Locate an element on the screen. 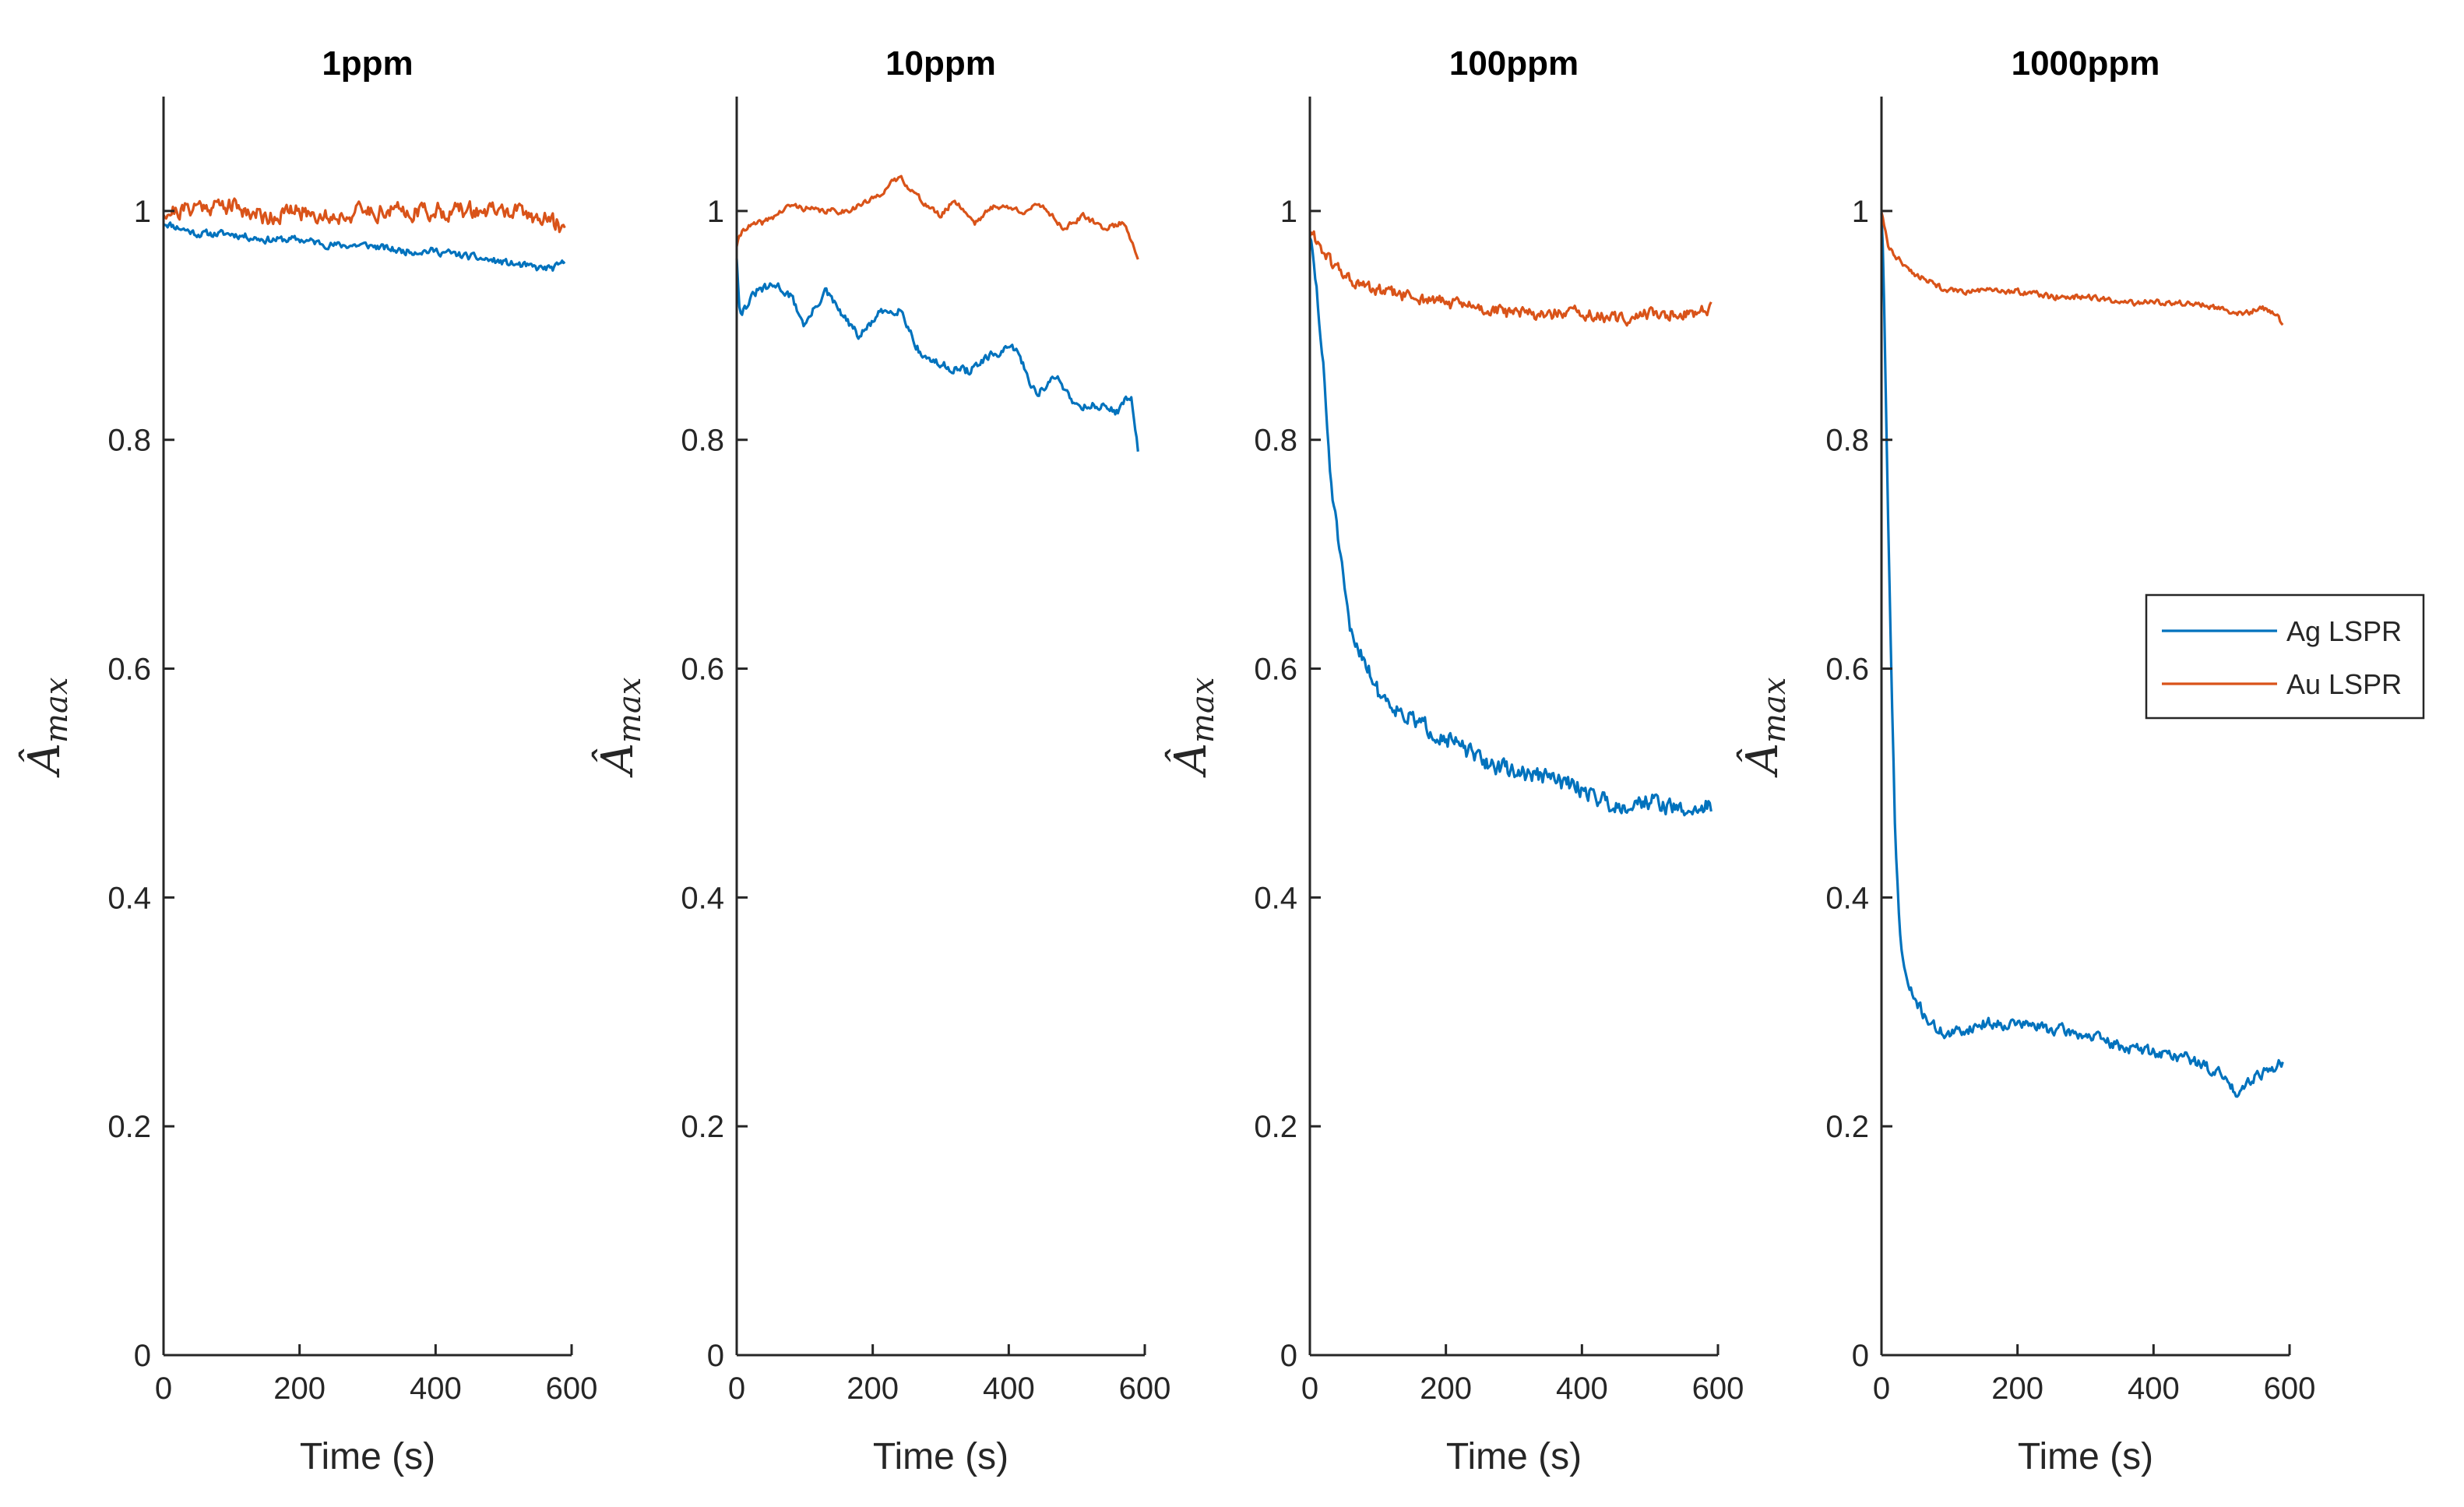  panel-title: 10ppm is located at coordinates (940, 63).